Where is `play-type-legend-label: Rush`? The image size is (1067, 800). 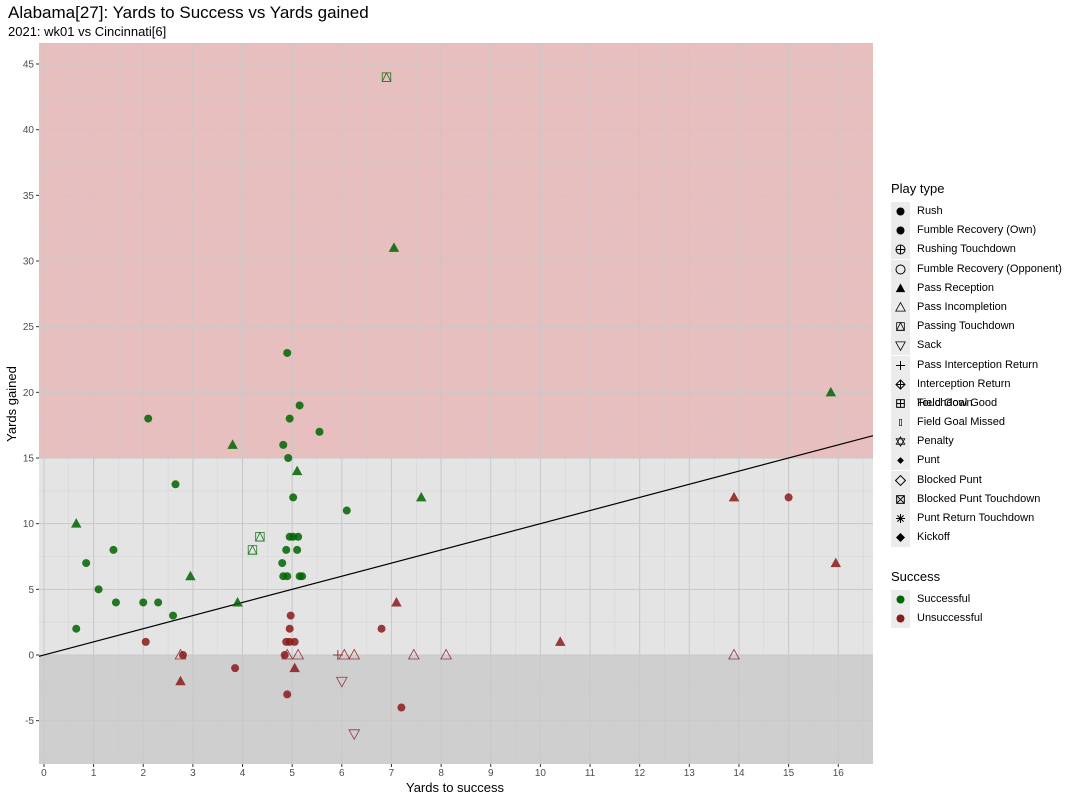 play-type-legend-label: Rush is located at coordinates (930, 211).